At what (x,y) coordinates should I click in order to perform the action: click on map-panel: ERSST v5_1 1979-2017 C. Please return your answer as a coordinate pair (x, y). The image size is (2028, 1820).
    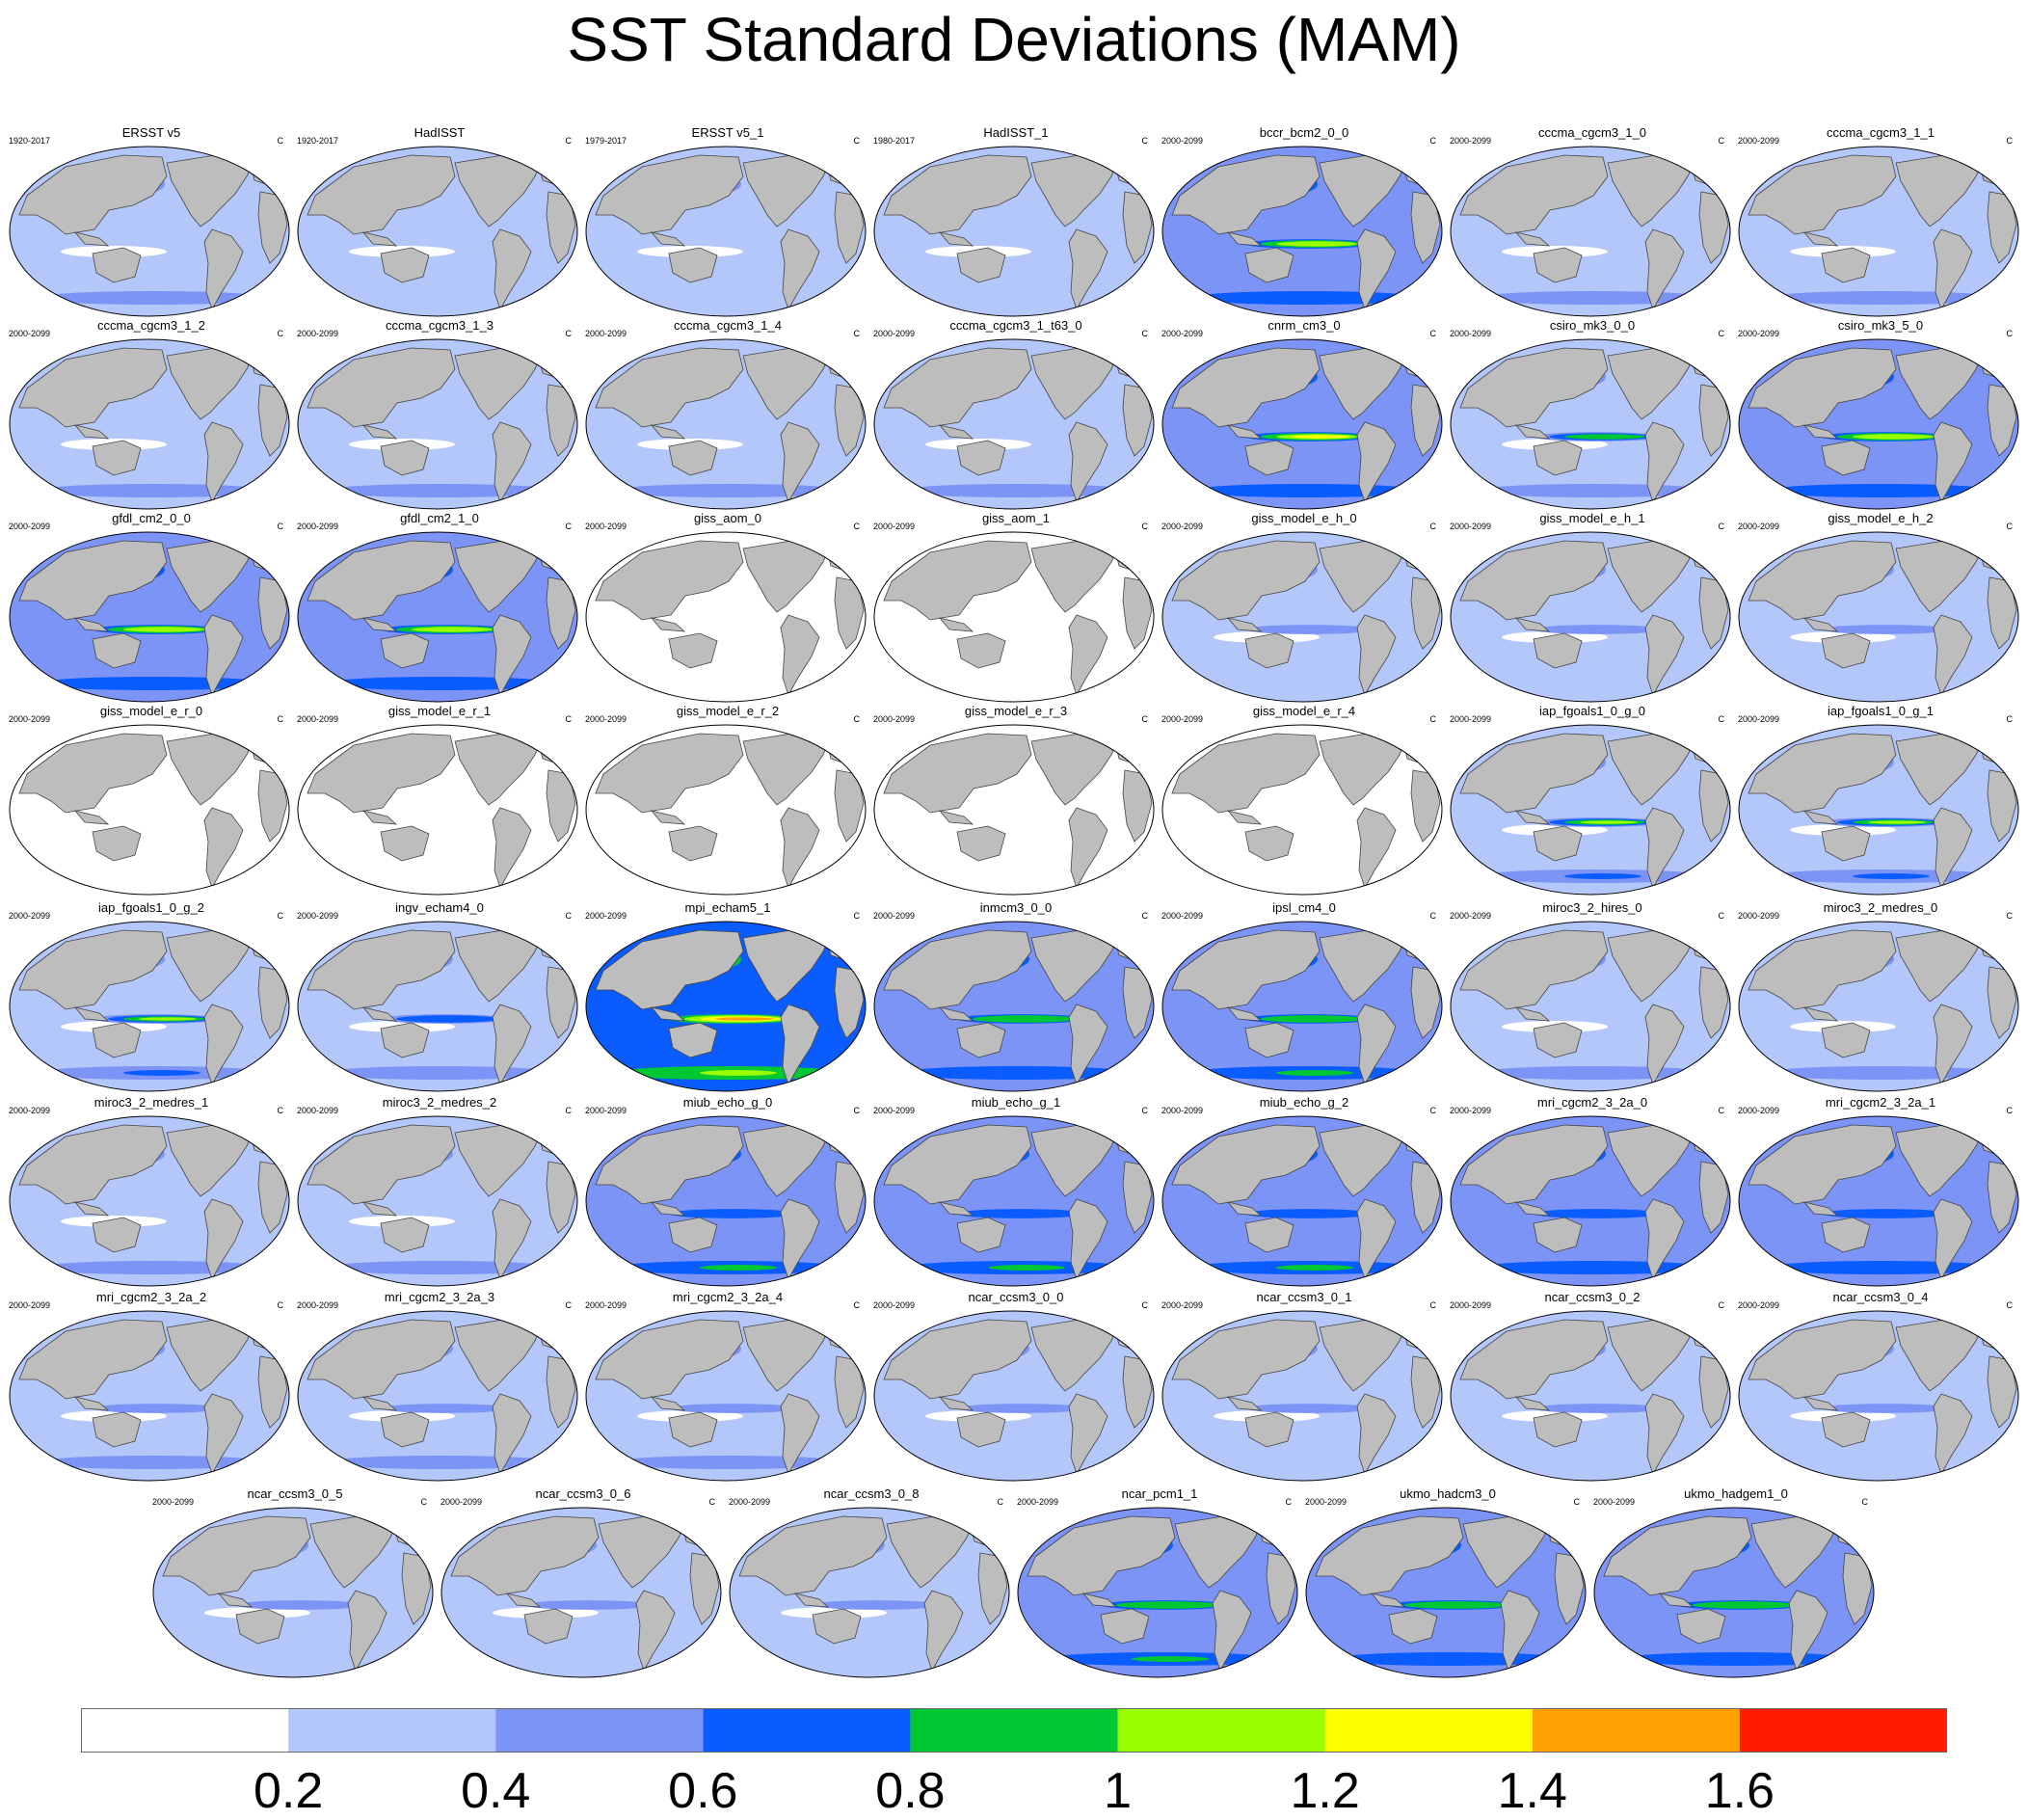
    Looking at the image, I should click on (727, 222).